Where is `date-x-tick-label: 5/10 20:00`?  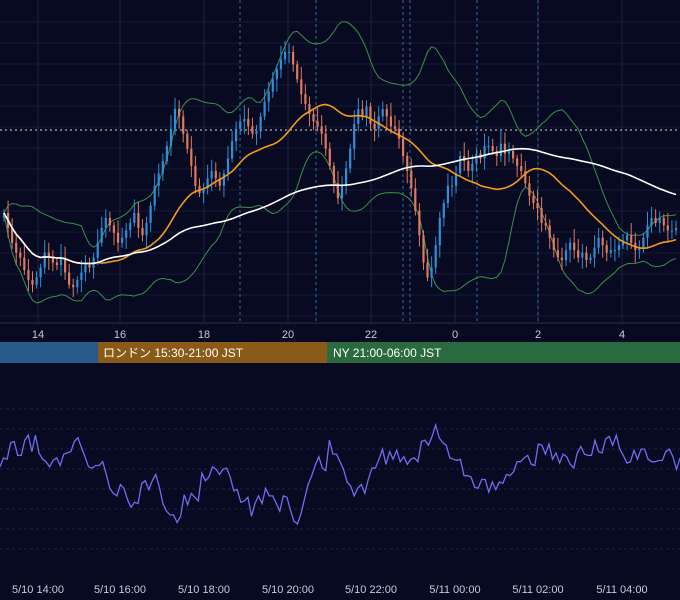 date-x-tick-label: 5/10 20:00 is located at coordinates (288, 590).